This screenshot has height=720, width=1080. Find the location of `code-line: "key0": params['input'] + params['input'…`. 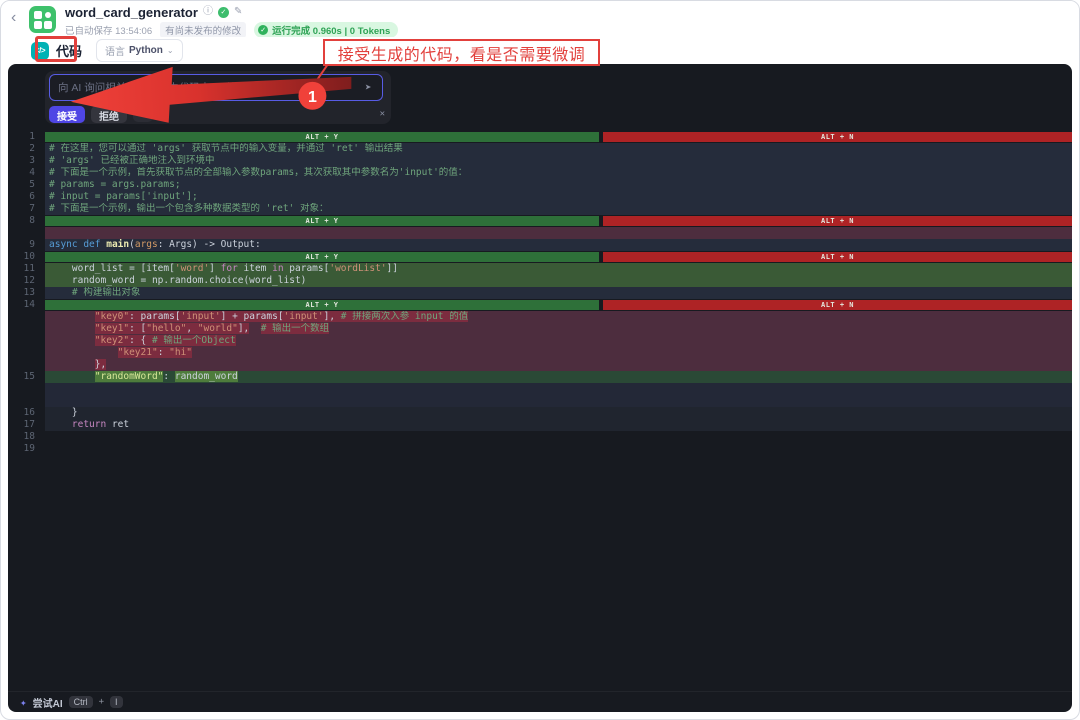

code-line: "key0": params['input'] + params['input'… is located at coordinates (540, 317).